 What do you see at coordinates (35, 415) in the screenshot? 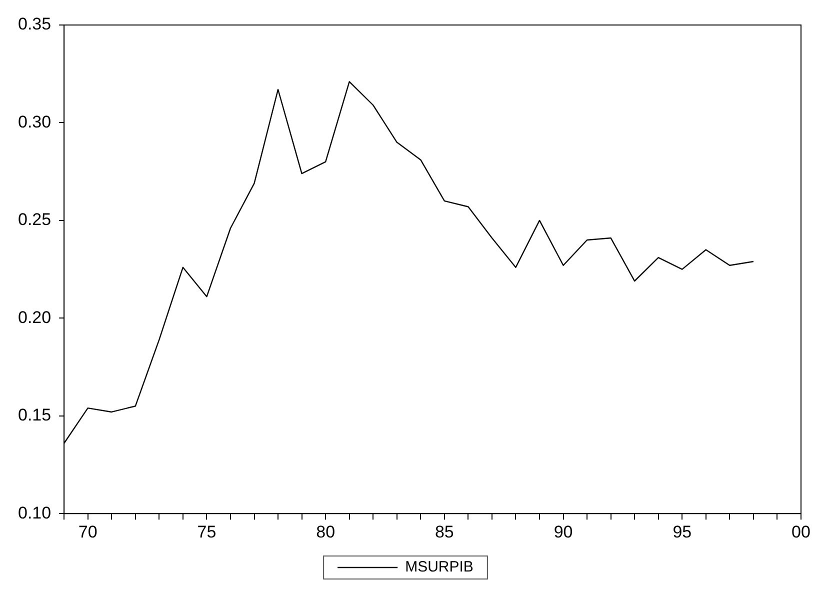
I see `y-tick-label: 0.15` at bounding box center [35, 415].